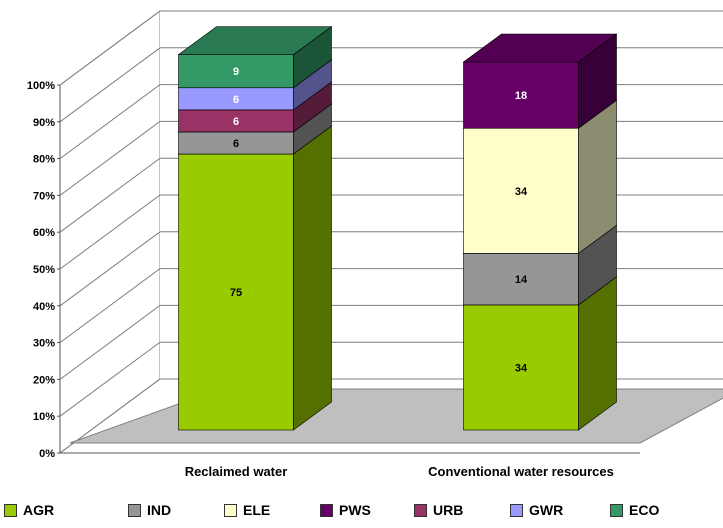 The image size is (723, 528). What do you see at coordinates (44, 196) in the screenshot?
I see `y-tick-label: 70%` at bounding box center [44, 196].